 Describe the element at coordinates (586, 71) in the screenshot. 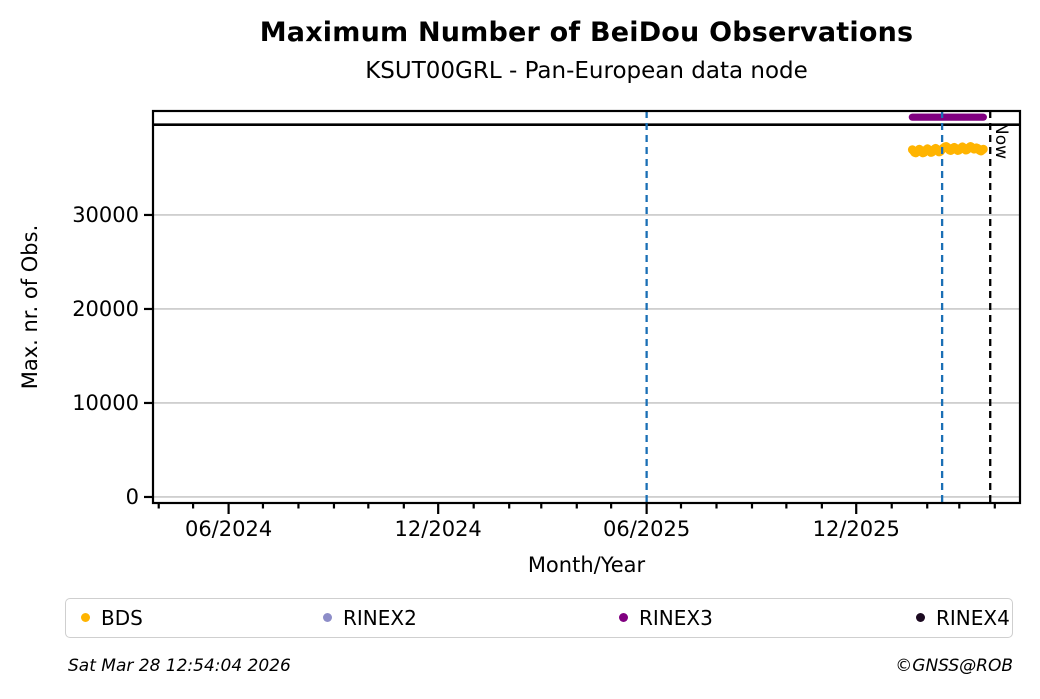

I see `chart-subtitle: KSUT00GRL - Pan-European data node` at that location.